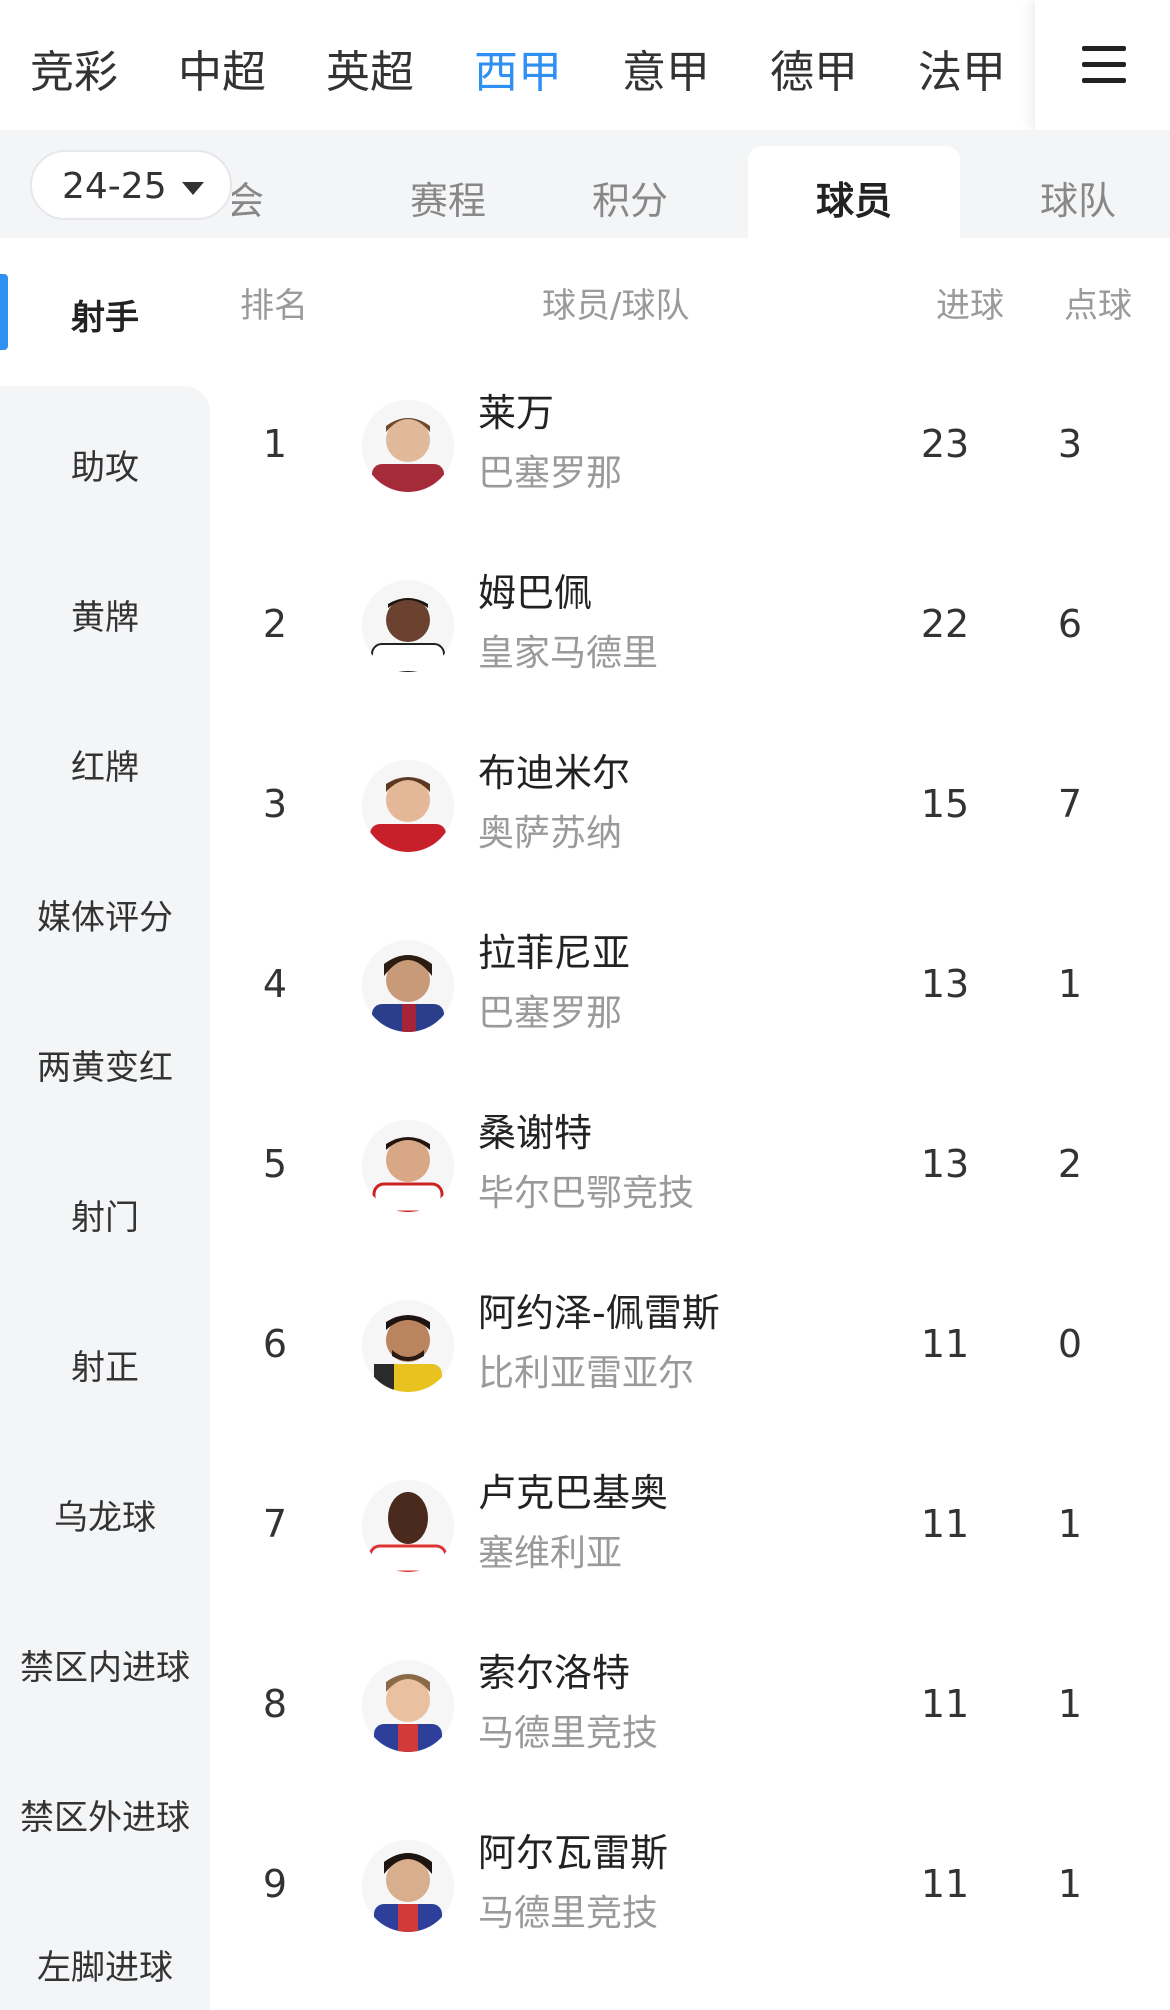 This screenshot has height=2010, width=1170. Describe the element at coordinates (105, 468) in the screenshot. I see `sidebar-item-assists: 助攻` at that location.